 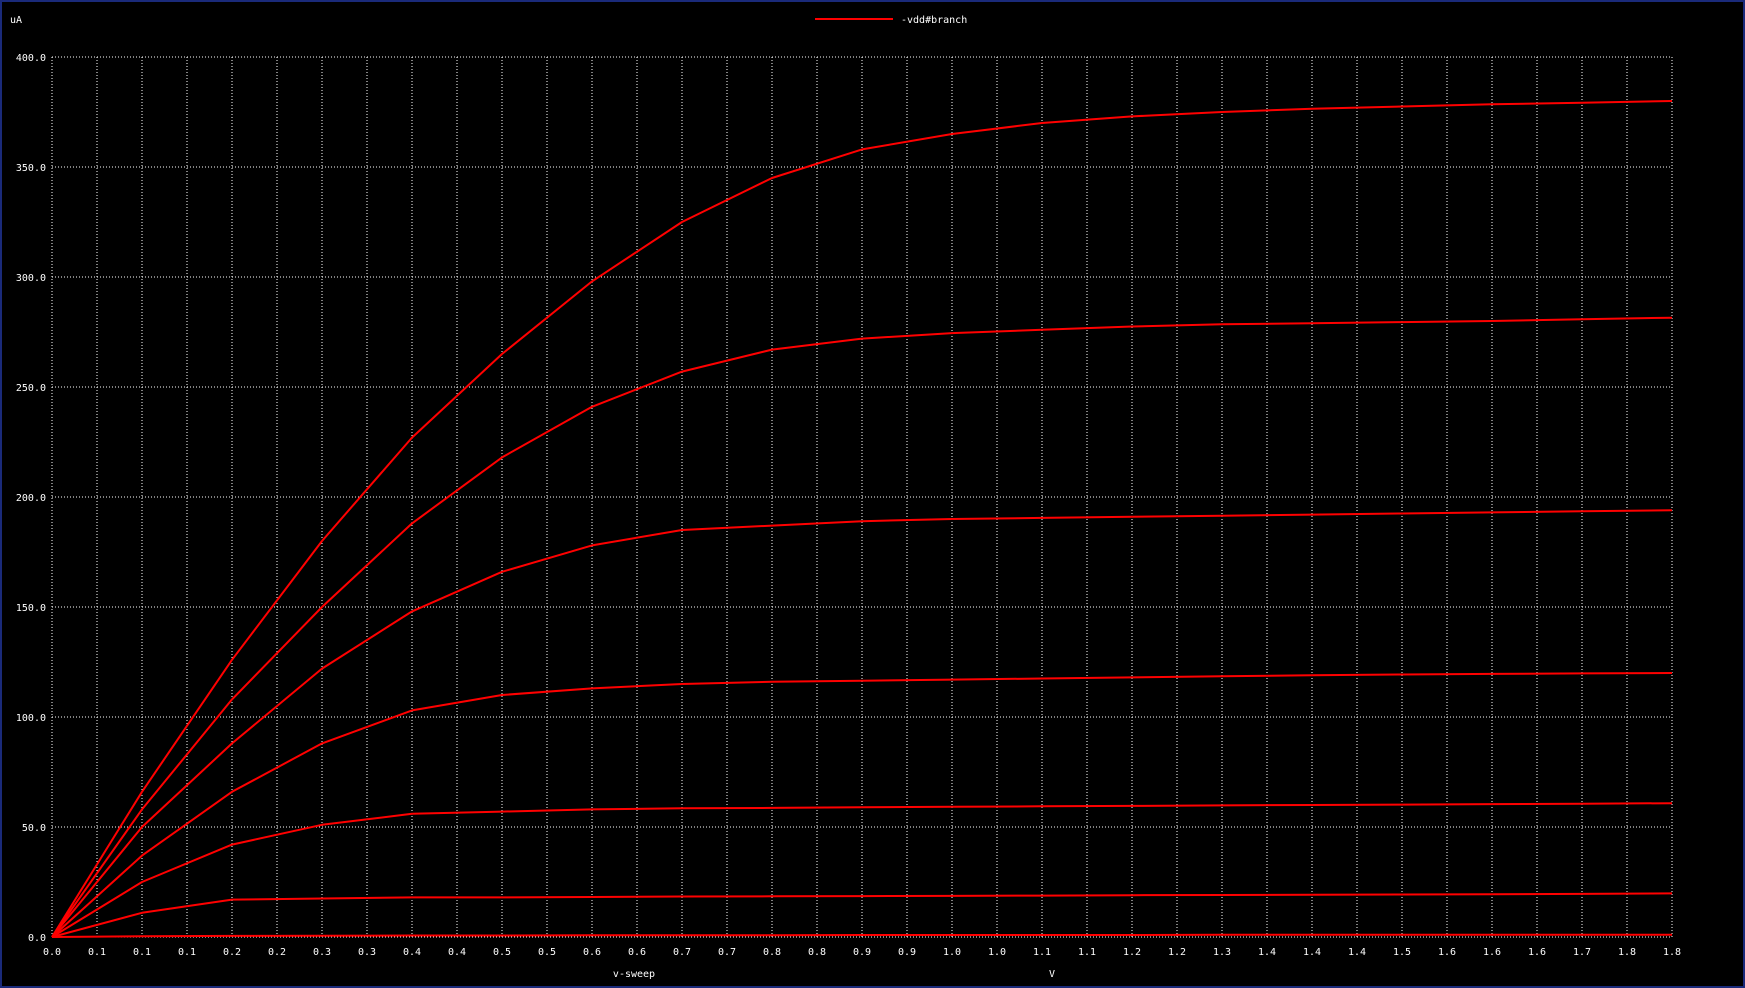 What do you see at coordinates (31, 498) in the screenshot?
I see `y-tick-label: 200.0` at bounding box center [31, 498].